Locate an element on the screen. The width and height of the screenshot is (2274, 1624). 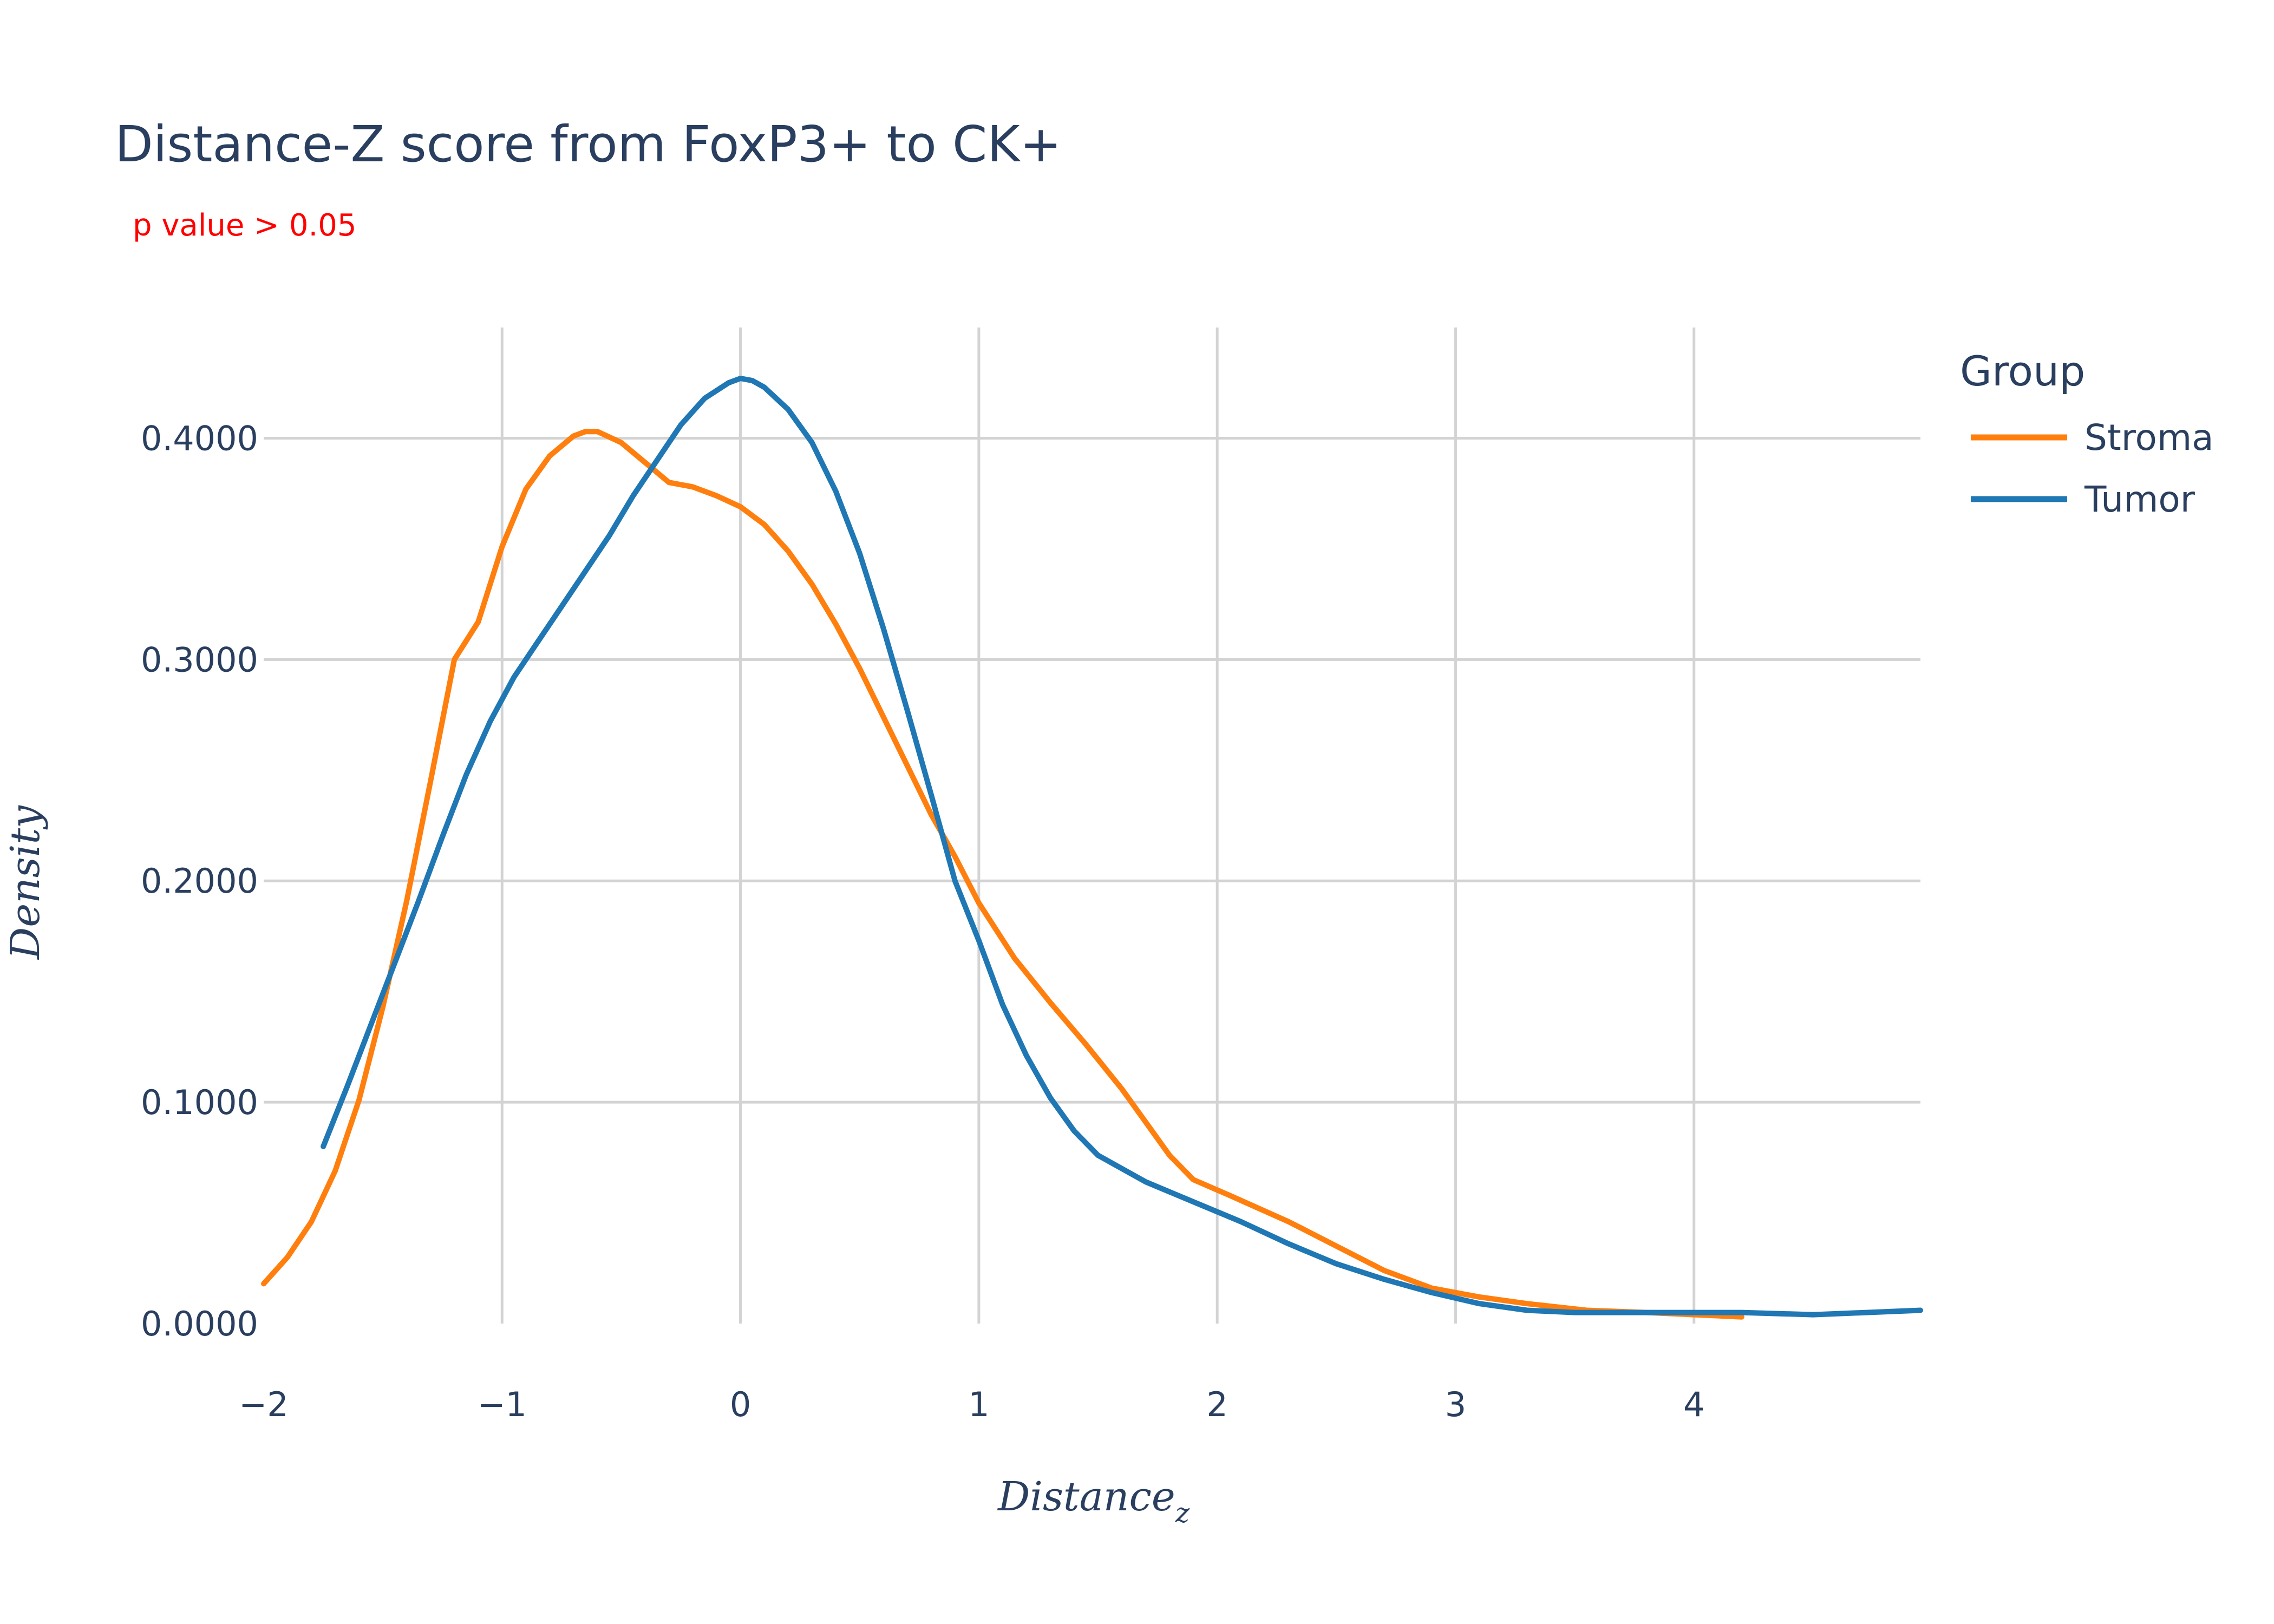
legend-title: Group is located at coordinates (2023, 371).